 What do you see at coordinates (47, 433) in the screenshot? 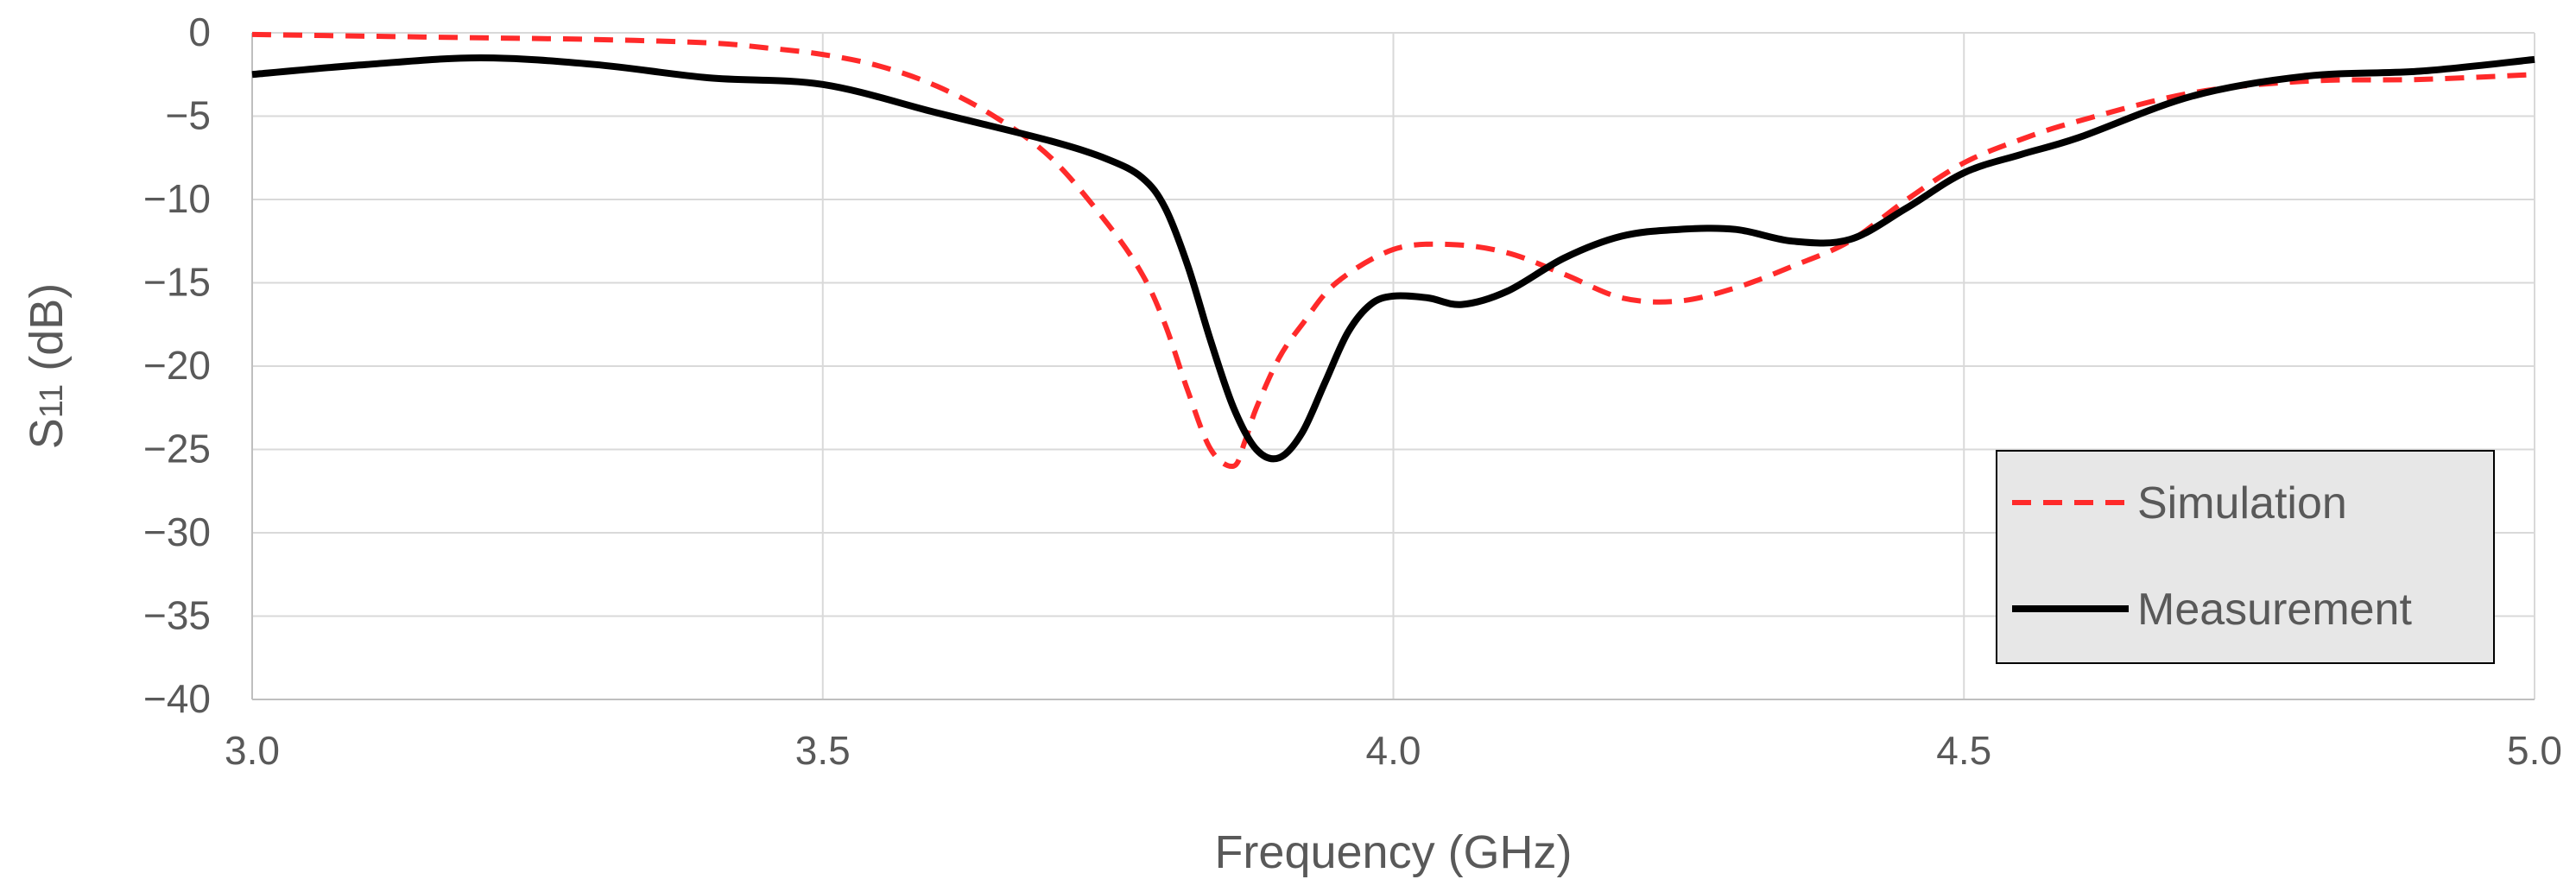
I see `y-axis-title-main: S` at bounding box center [47, 433].